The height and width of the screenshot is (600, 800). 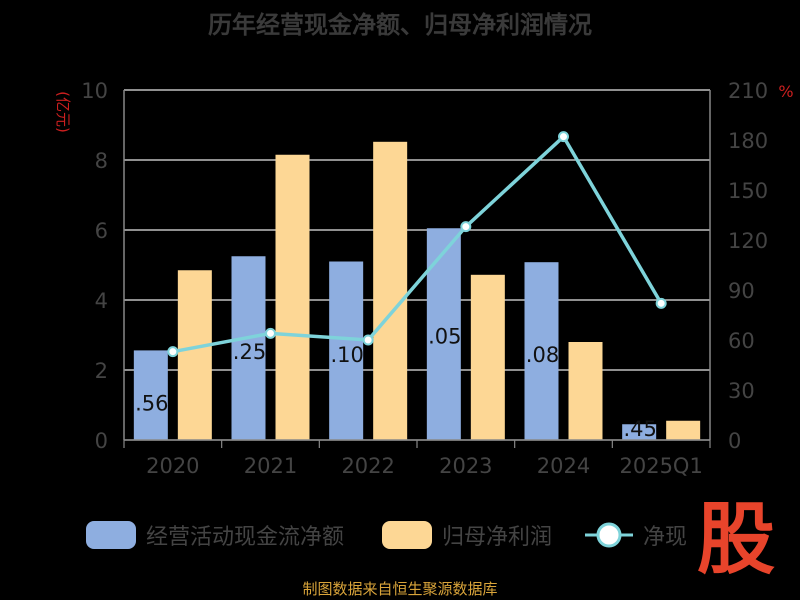 I want to click on right-tick-label: 120, so click(x=748, y=241).